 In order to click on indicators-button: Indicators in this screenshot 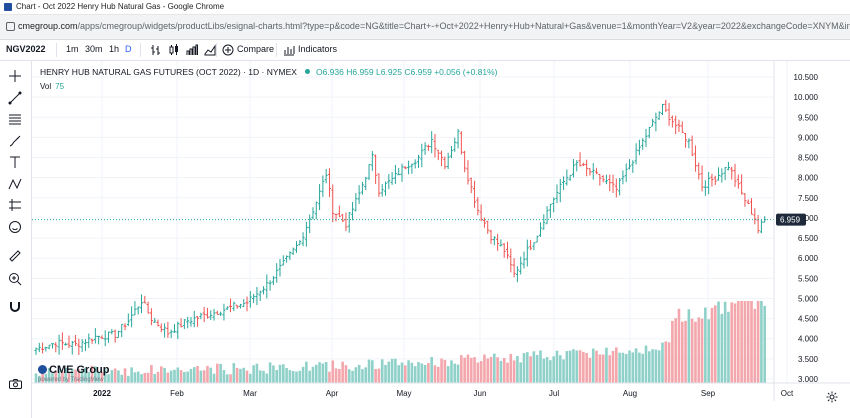, I will do `click(318, 49)`.